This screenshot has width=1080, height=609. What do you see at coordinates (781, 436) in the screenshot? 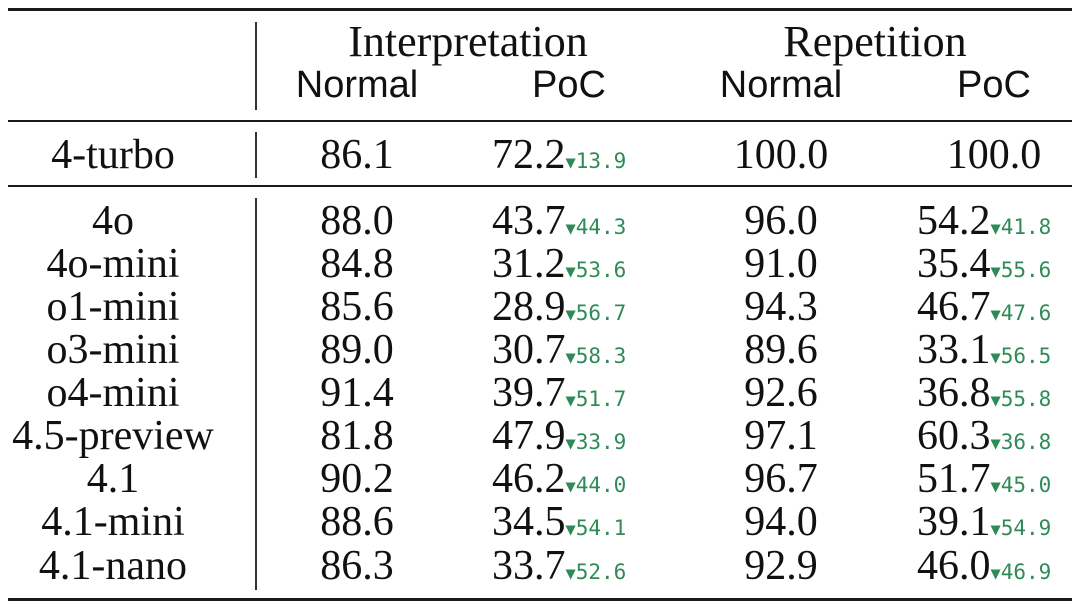
I see `repetition-normal-value: 97.1` at bounding box center [781, 436].